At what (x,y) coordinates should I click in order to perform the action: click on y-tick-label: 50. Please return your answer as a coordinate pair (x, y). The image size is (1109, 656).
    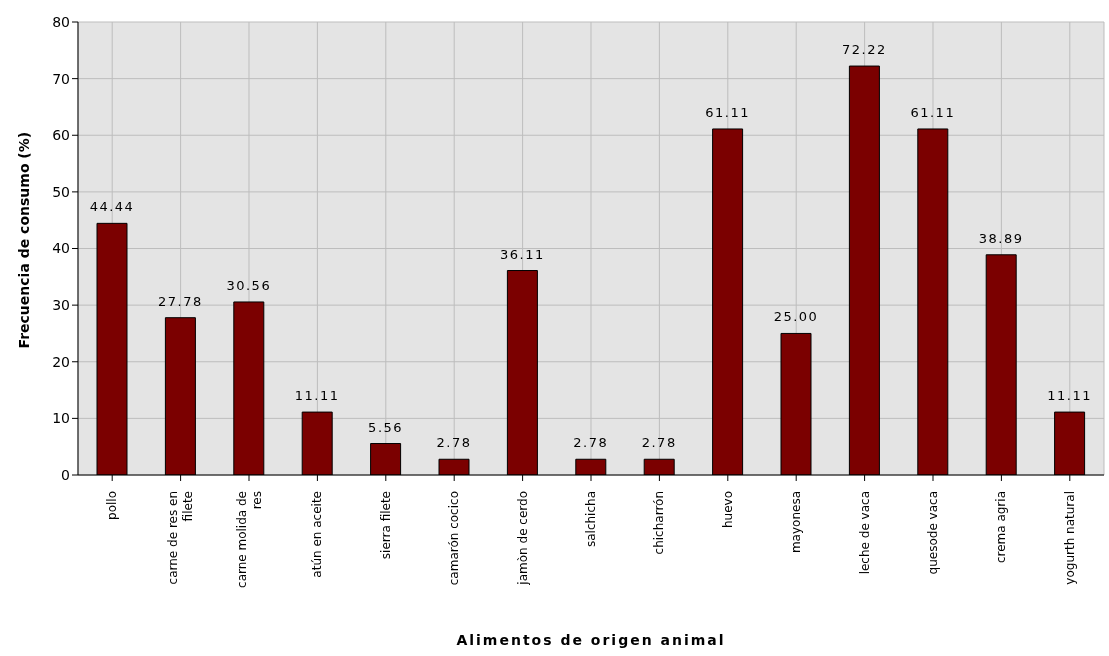
    Looking at the image, I should click on (61, 191).